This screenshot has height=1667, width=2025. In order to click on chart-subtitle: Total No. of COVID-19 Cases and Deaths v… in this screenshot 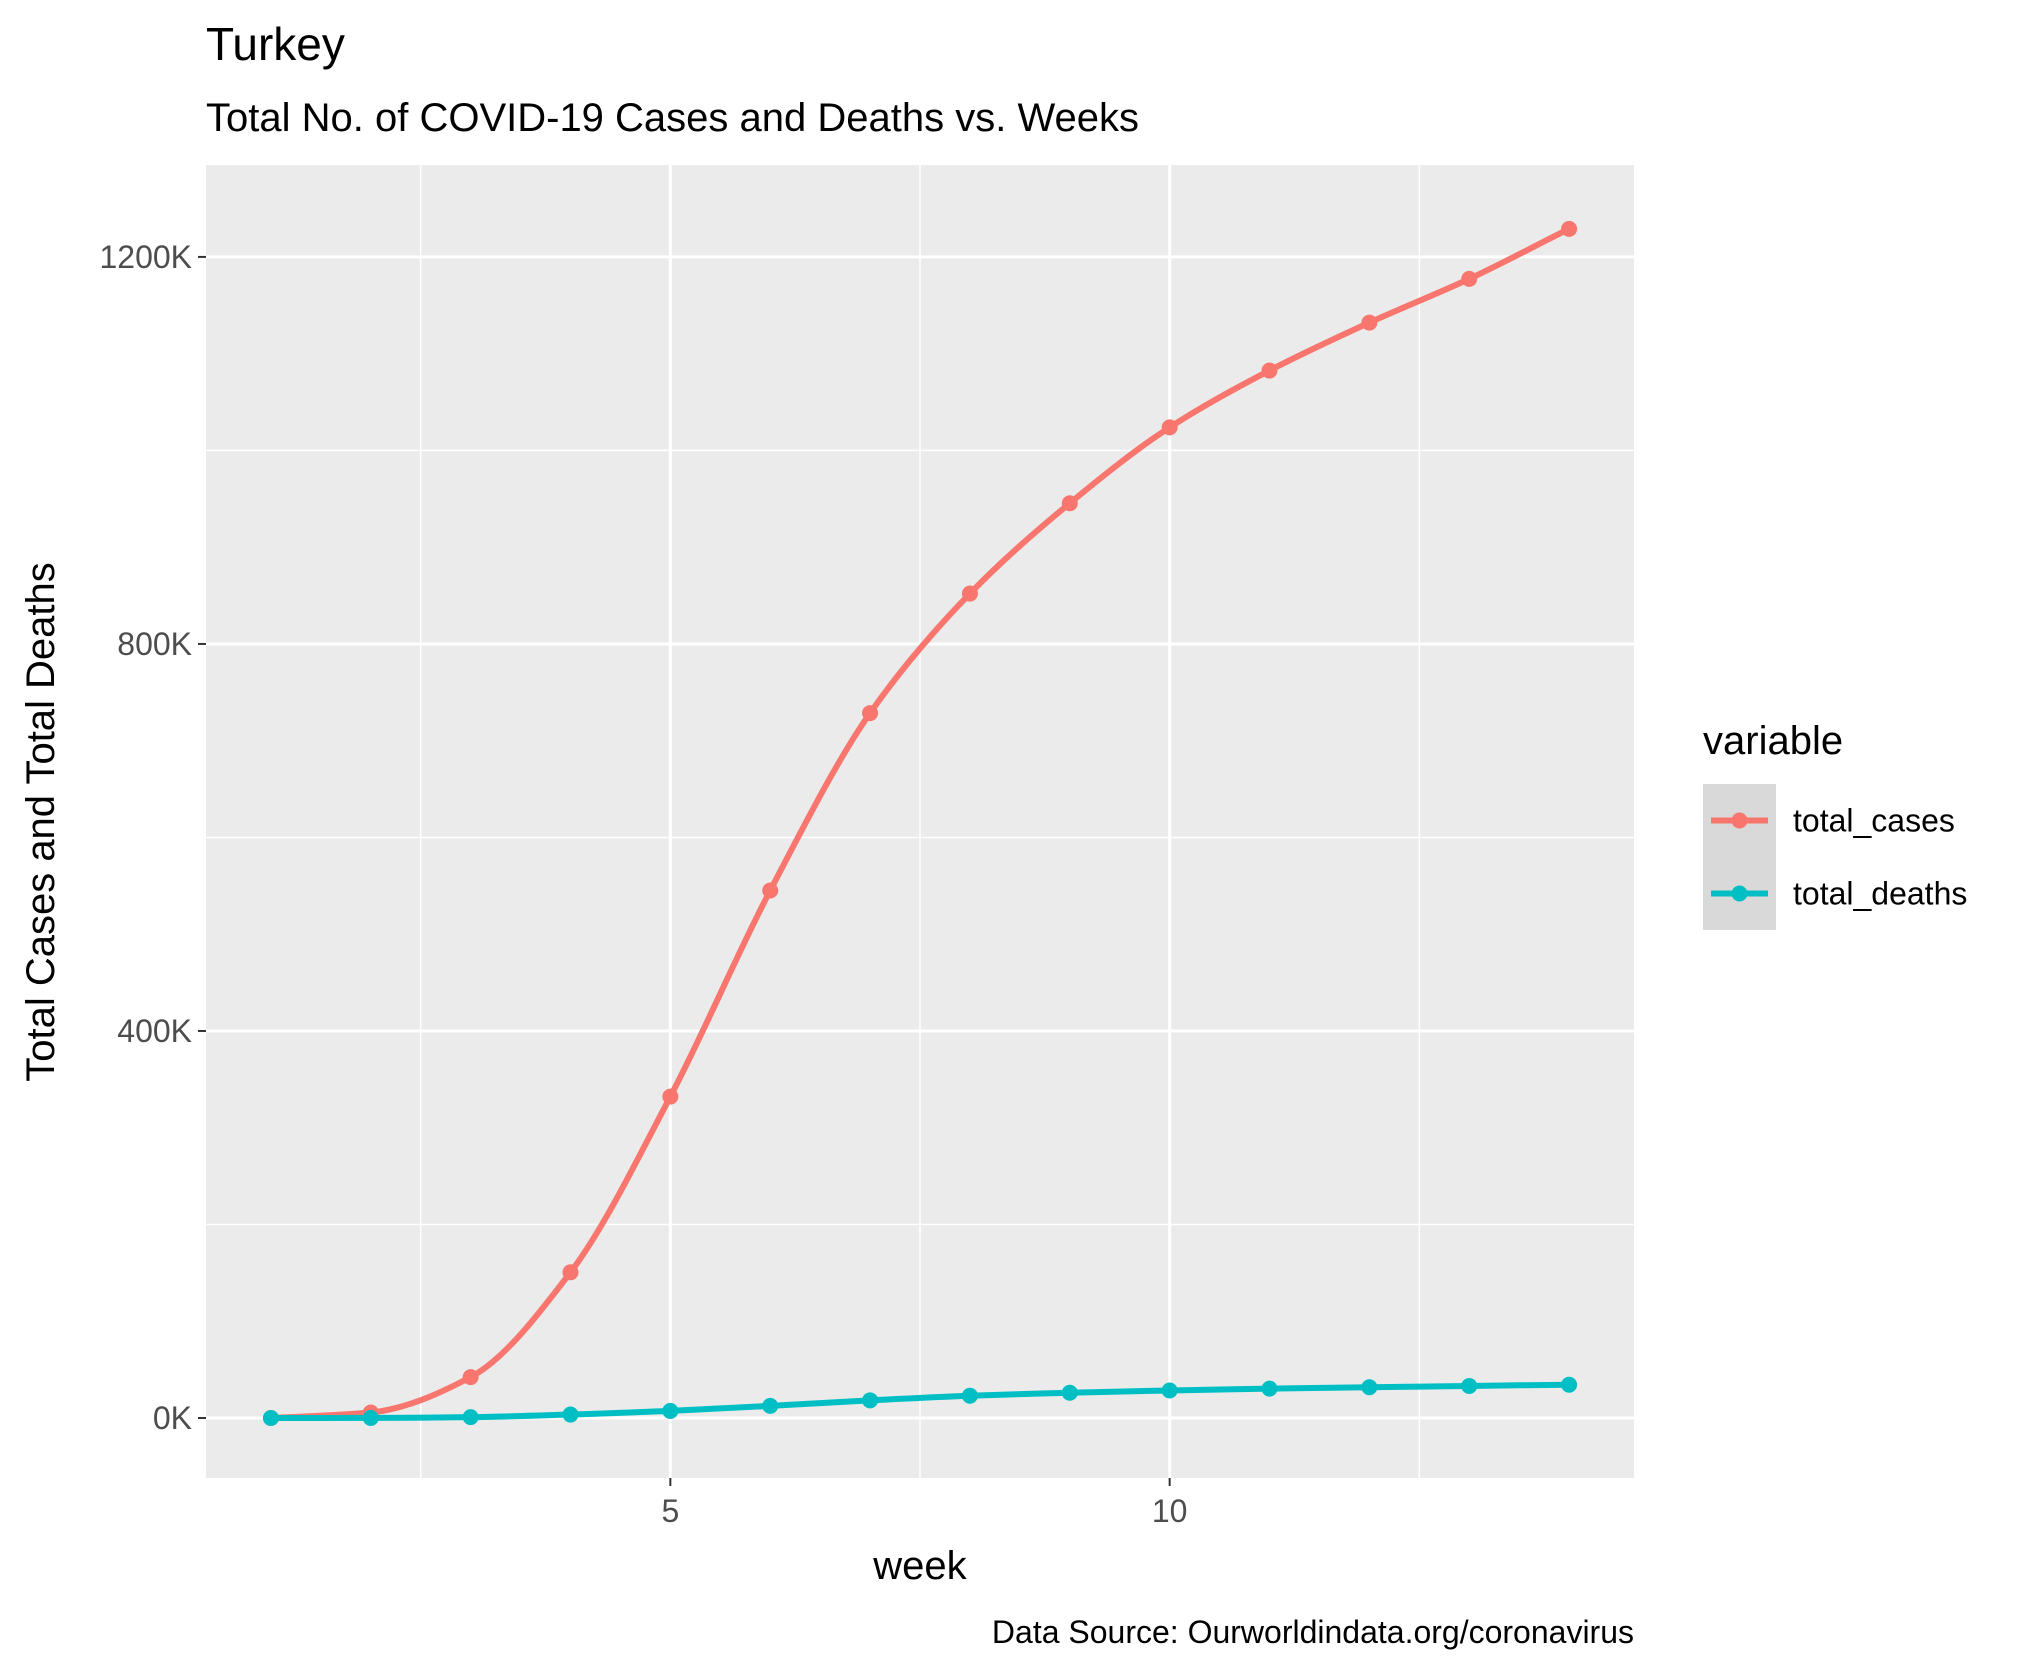, I will do `click(672, 118)`.